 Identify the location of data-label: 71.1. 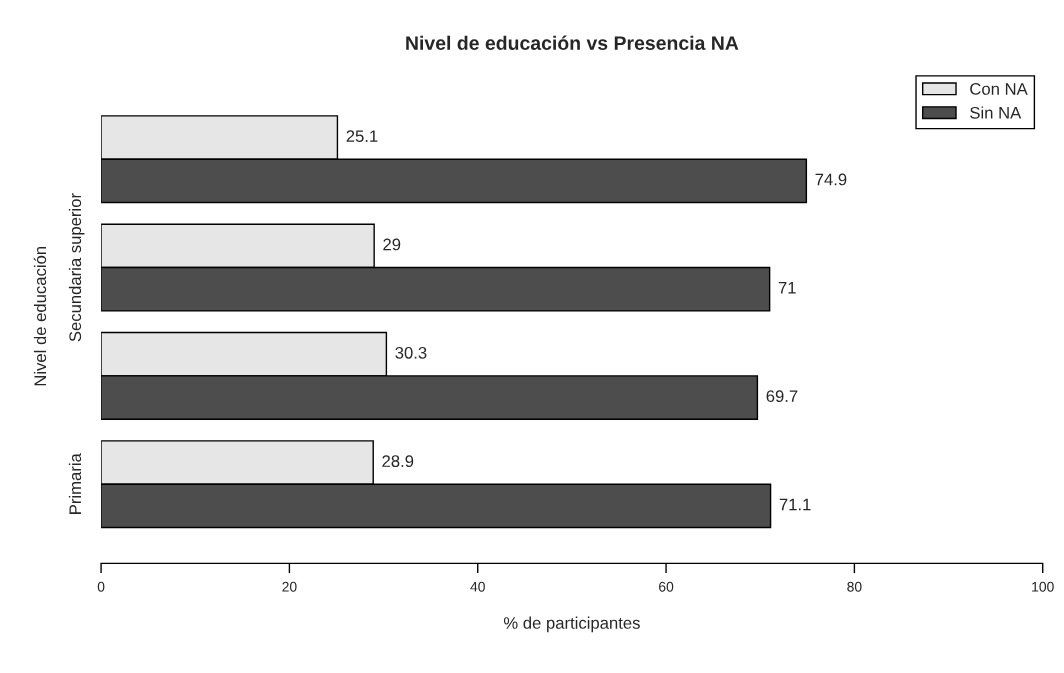
(795, 504).